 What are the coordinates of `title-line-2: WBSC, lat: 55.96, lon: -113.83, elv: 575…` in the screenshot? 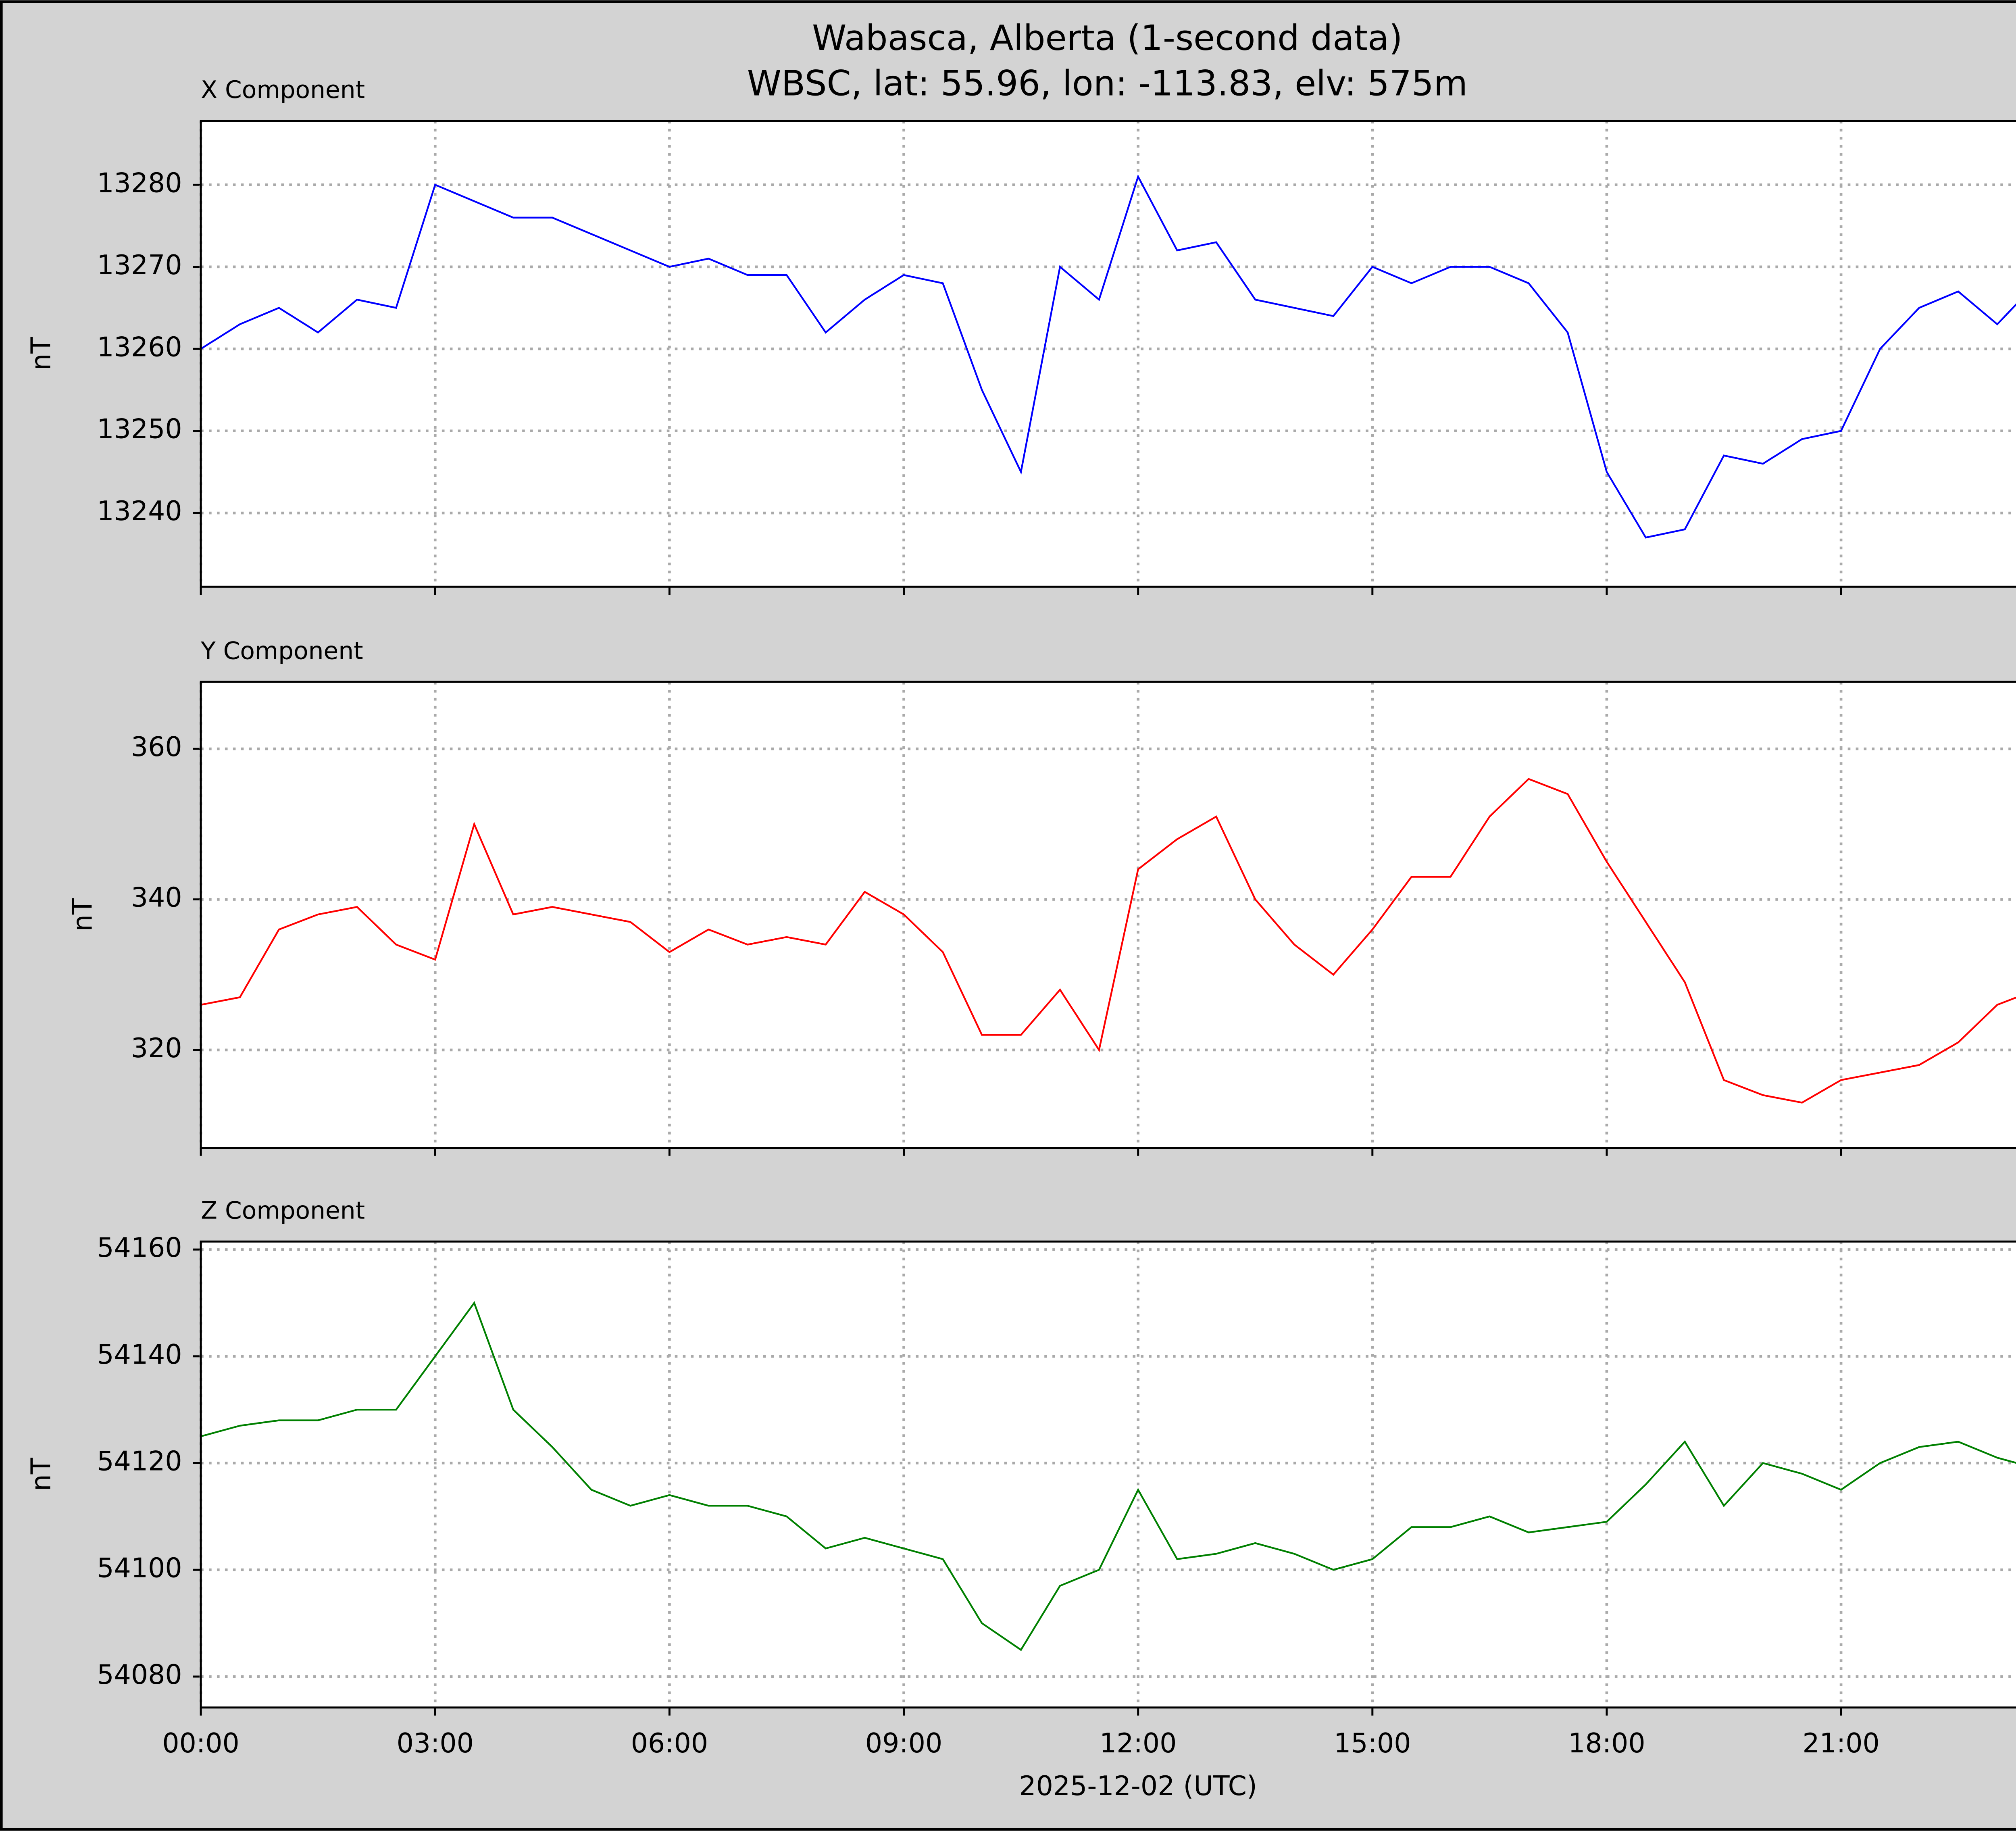 It's located at (1107, 84).